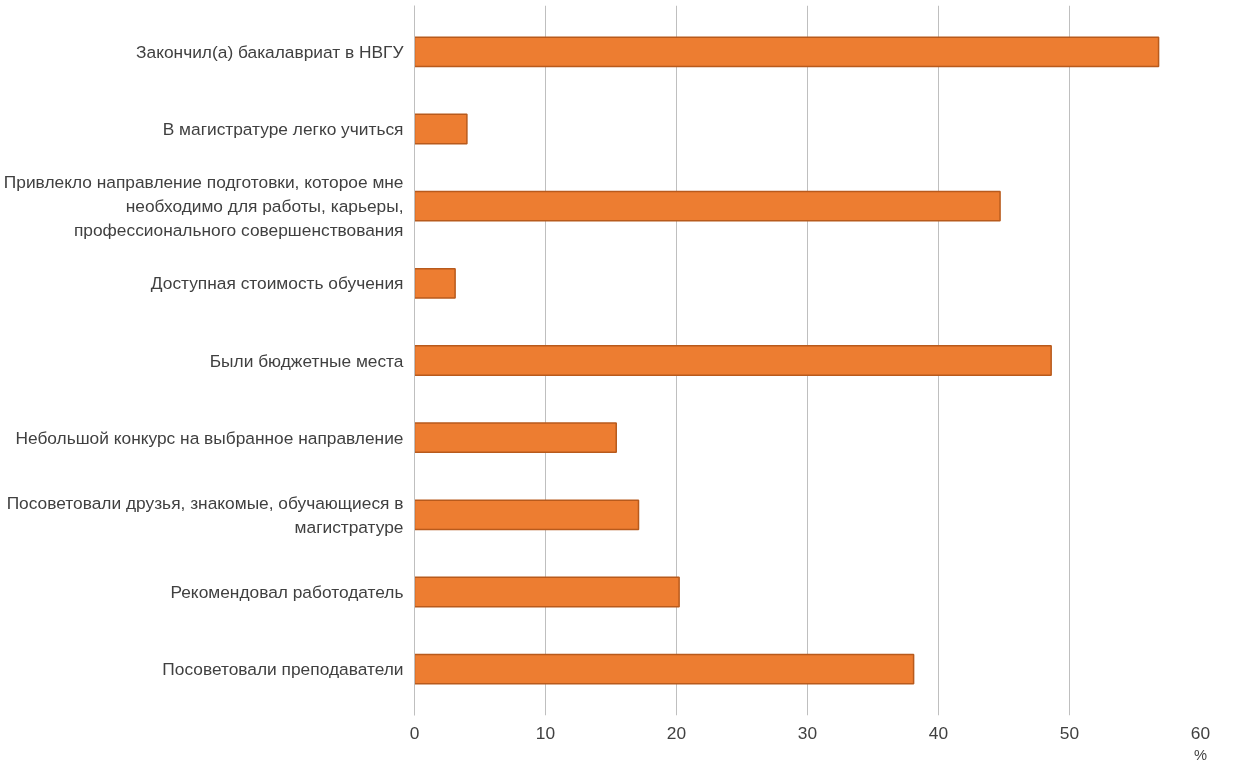 This screenshot has height=772, width=1252. Describe the element at coordinates (209, 437) in the screenshot. I see `y-tick-label: Небольшой конкурс на выбранное направление` at that location.